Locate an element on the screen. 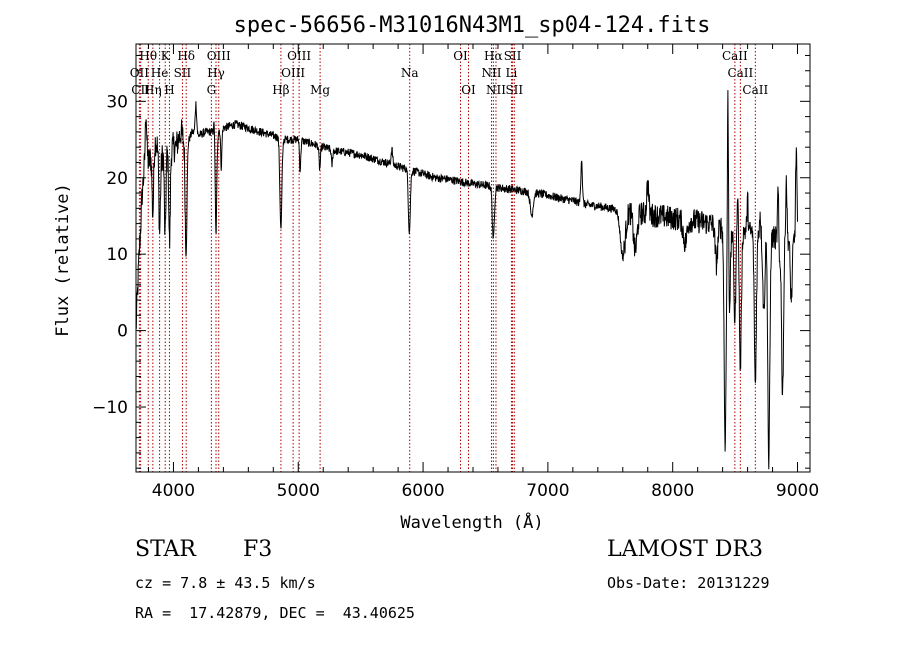 This screenshot has width=900, height=649. spectral-line-label: Na is located at coordinates (410, 73).